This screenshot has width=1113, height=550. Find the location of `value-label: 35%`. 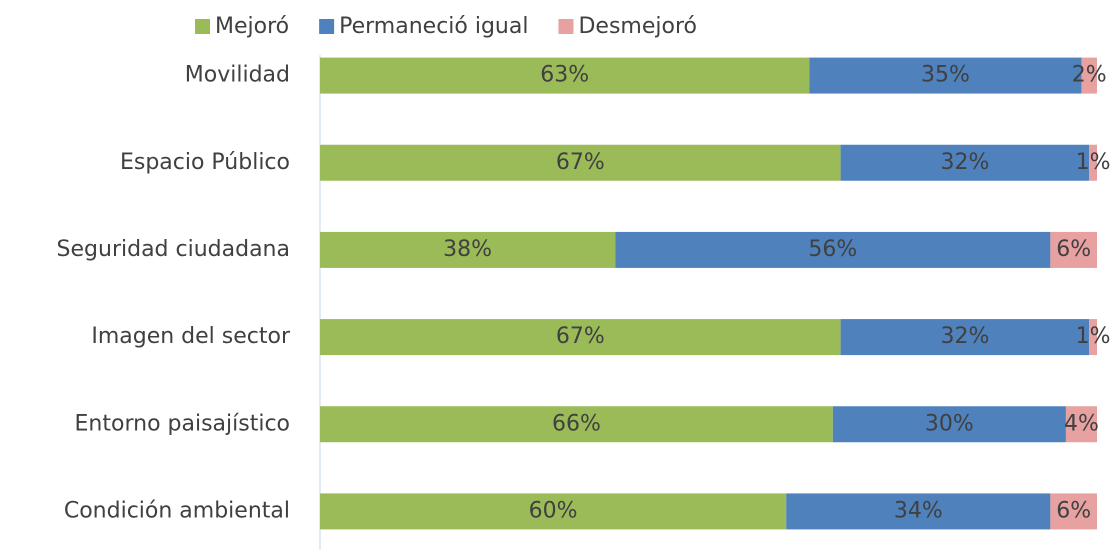

value-label: 35% is located at coordinates (945, 75).